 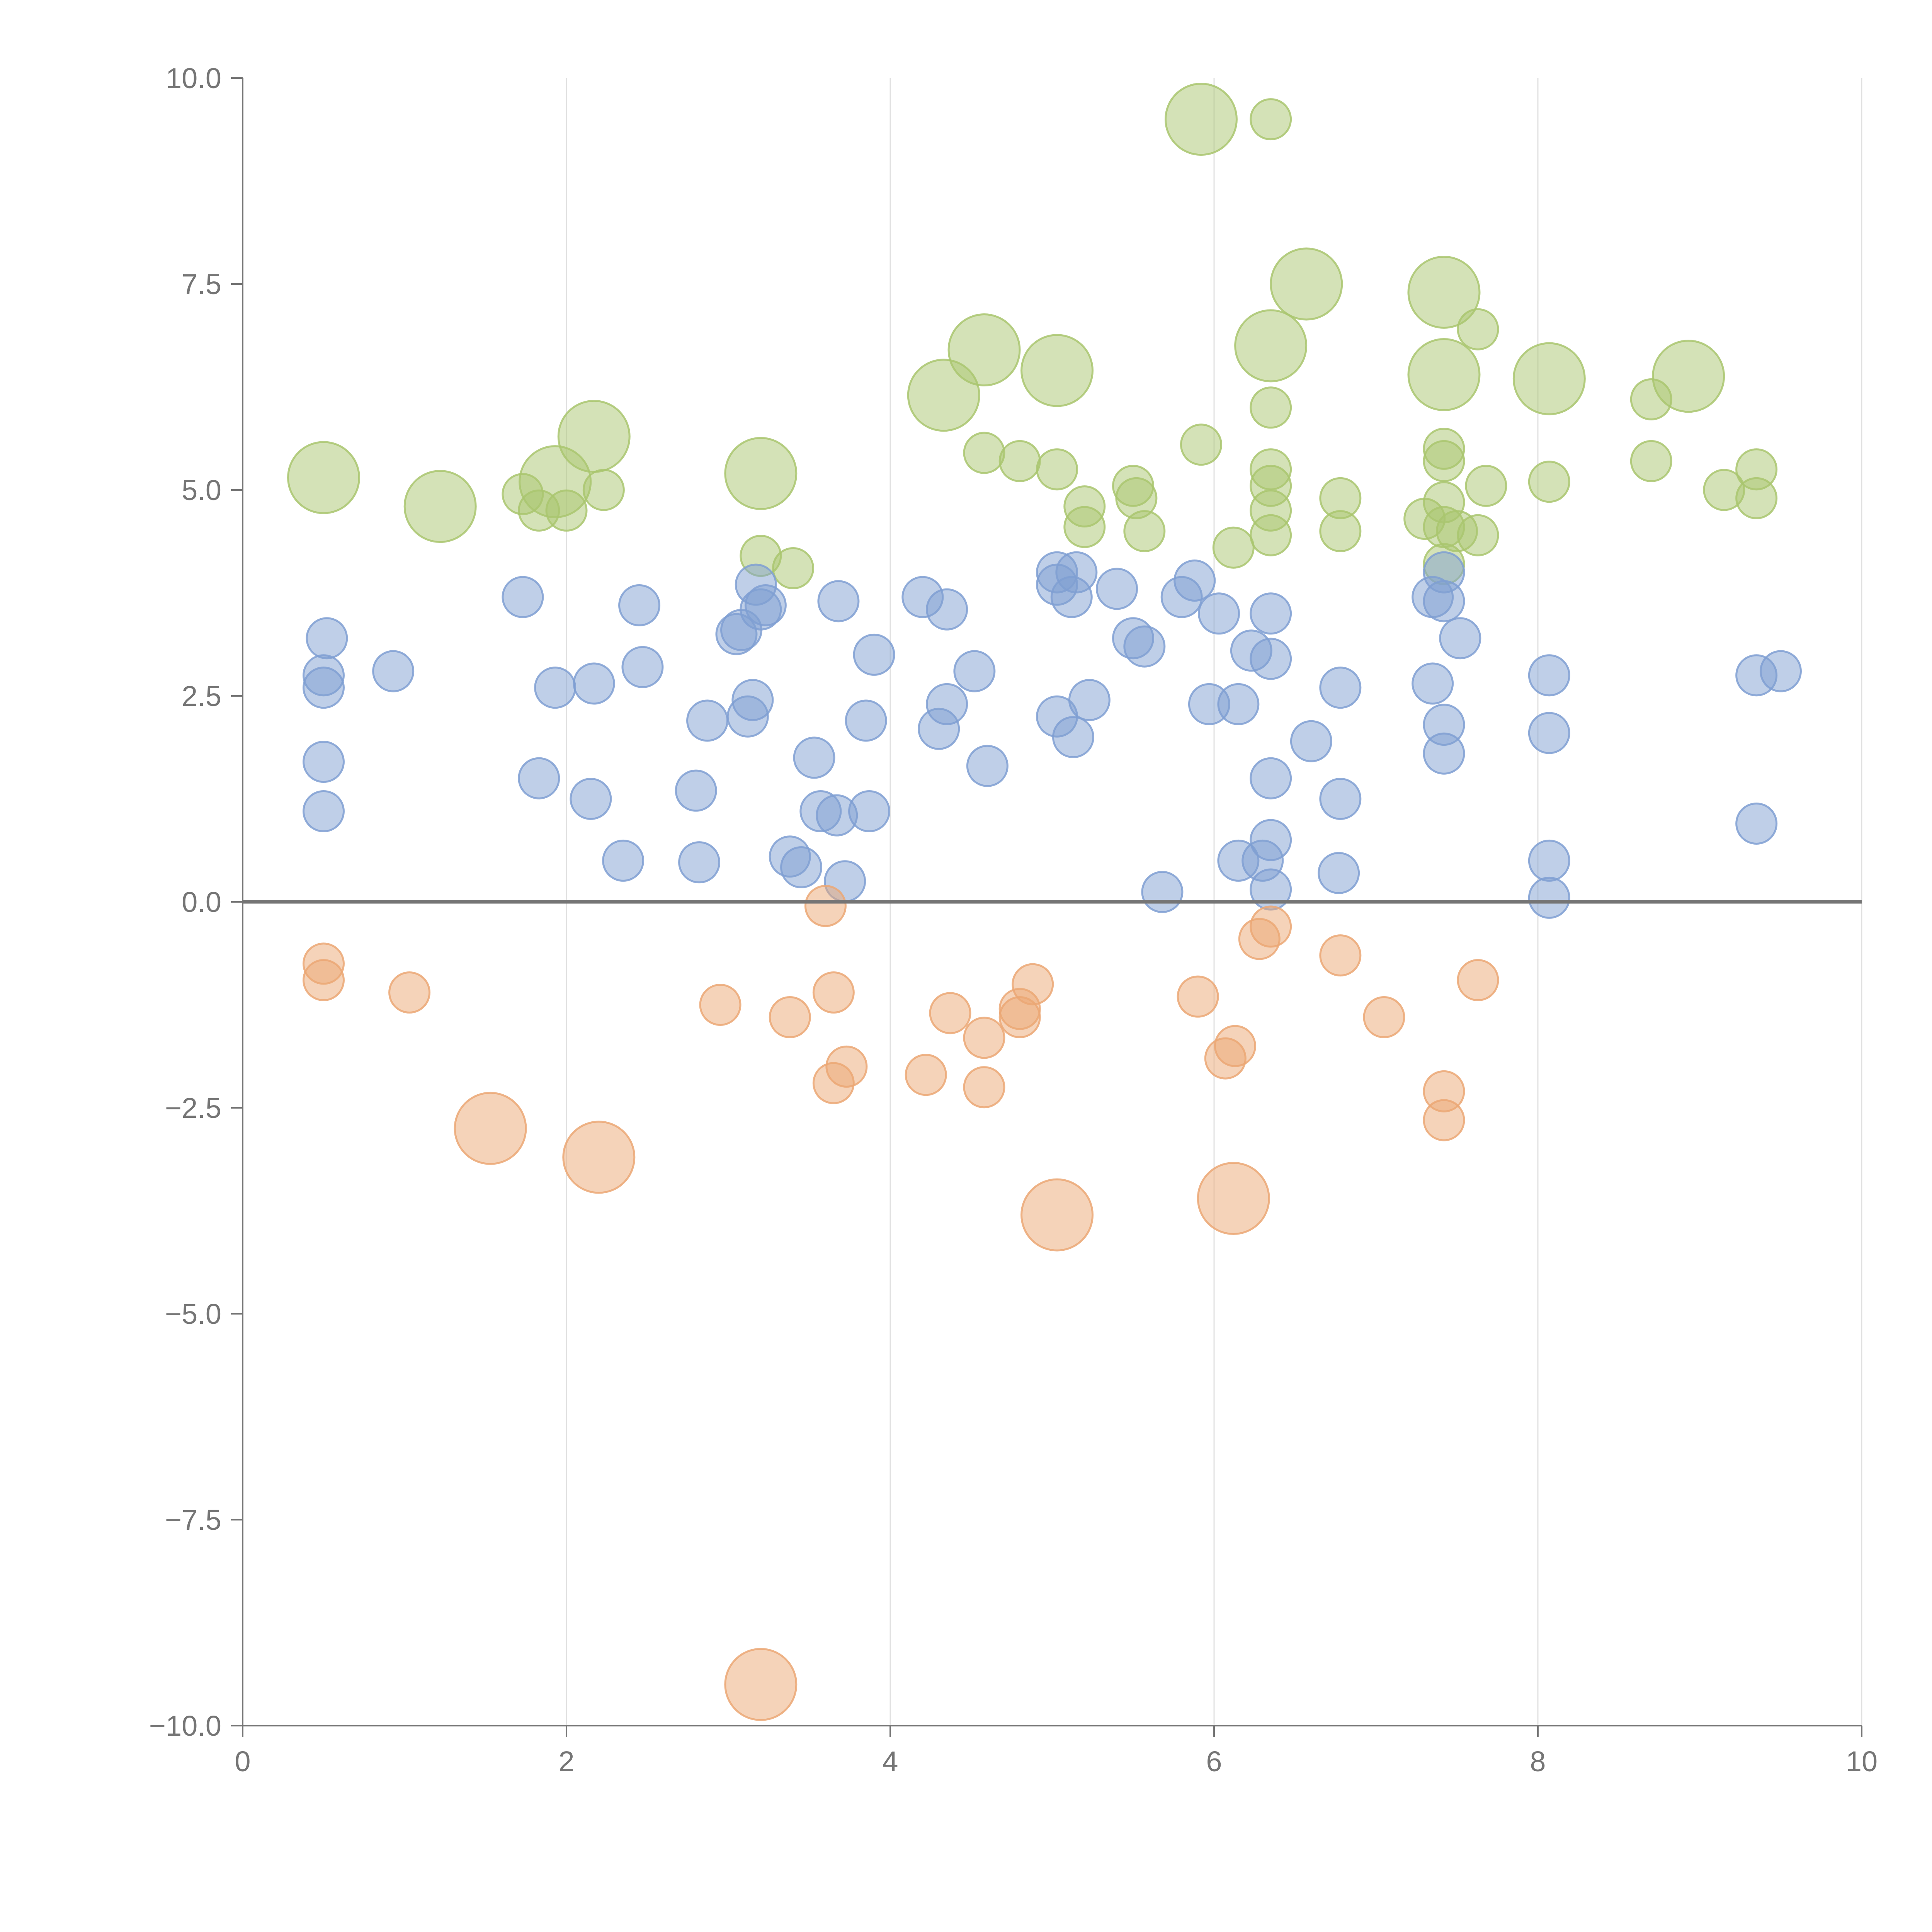 What do you see at coordinates (202, 696) in the screenshot?
I see `y-tick-label: 2.5` at bounding box center [202, 696].